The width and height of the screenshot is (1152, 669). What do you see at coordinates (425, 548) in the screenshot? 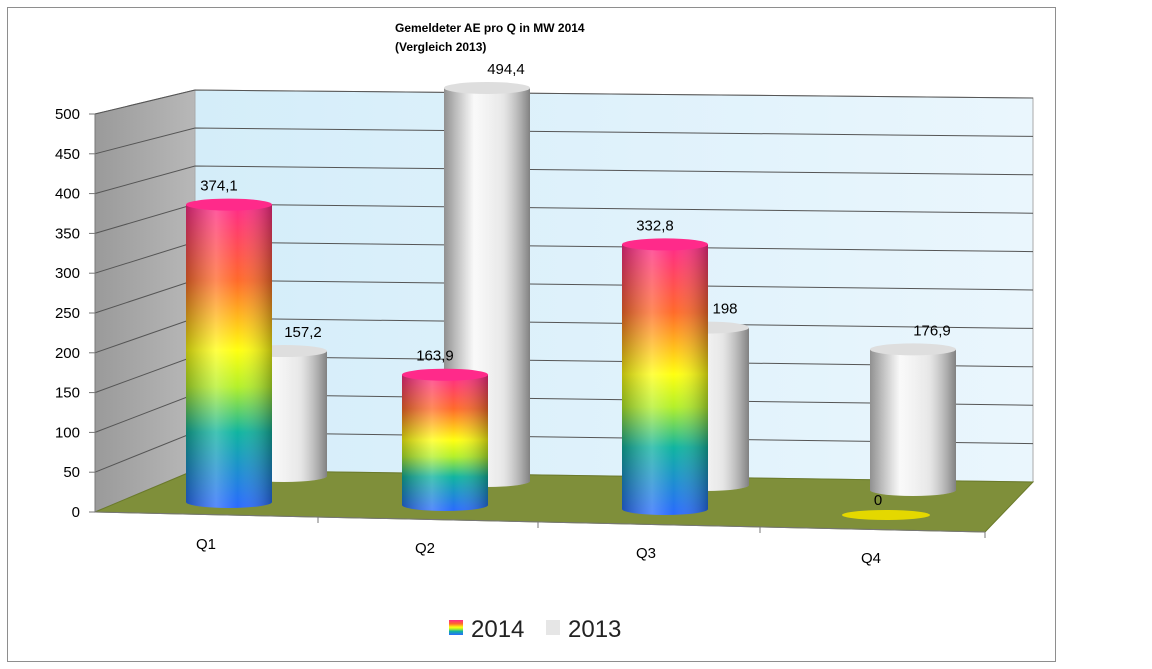
I see `x-tick-label: Q2` at bounding box center [425, 548].